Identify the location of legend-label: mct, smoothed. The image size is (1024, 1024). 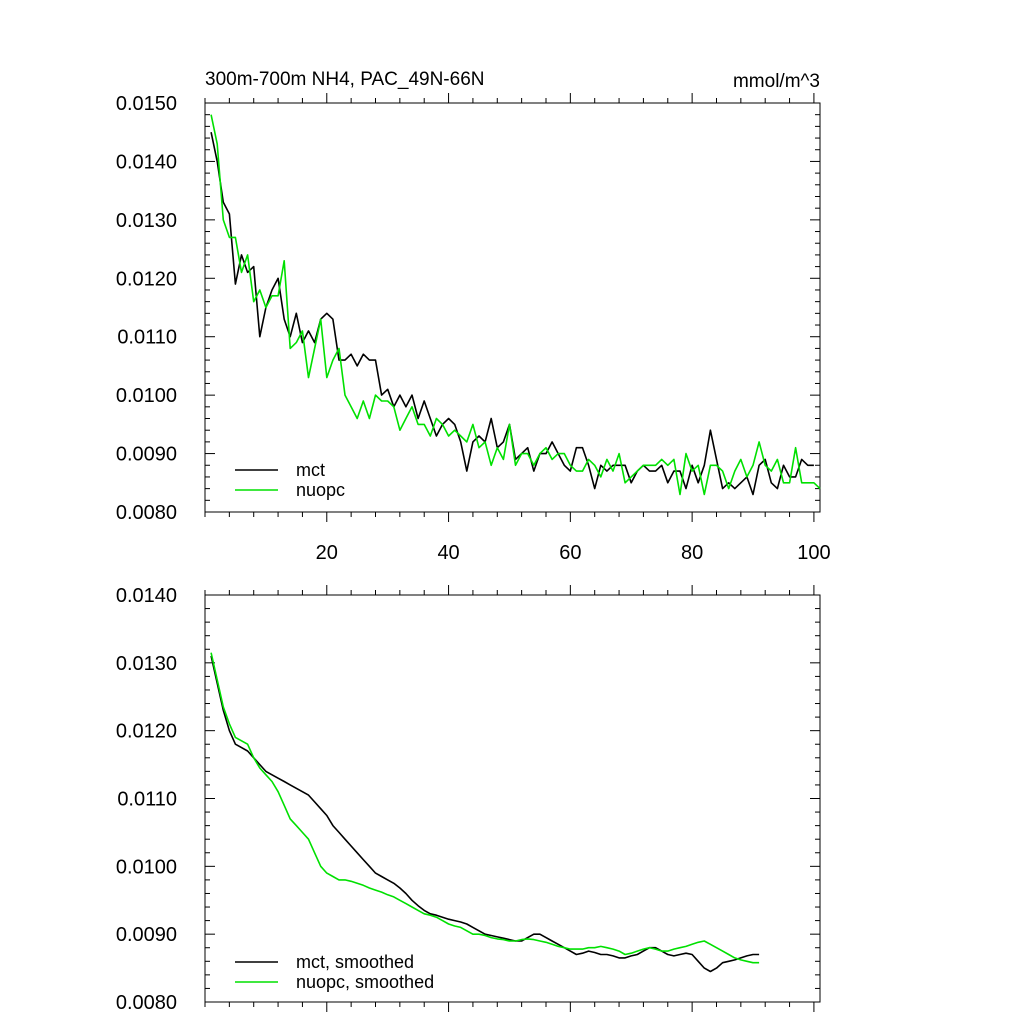
(355, 962).